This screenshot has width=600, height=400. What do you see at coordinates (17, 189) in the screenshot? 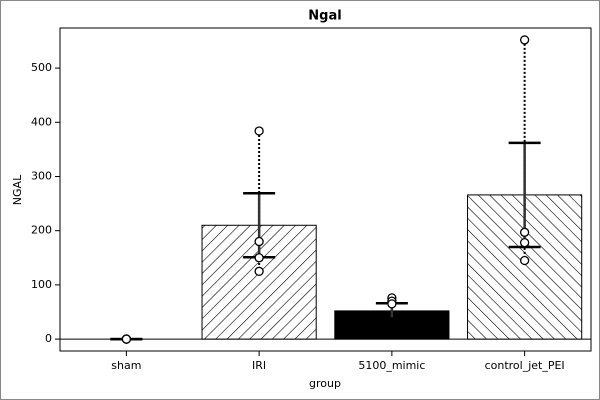
I see `y-axis-label: NGAL` at bounding box center [17, 189].